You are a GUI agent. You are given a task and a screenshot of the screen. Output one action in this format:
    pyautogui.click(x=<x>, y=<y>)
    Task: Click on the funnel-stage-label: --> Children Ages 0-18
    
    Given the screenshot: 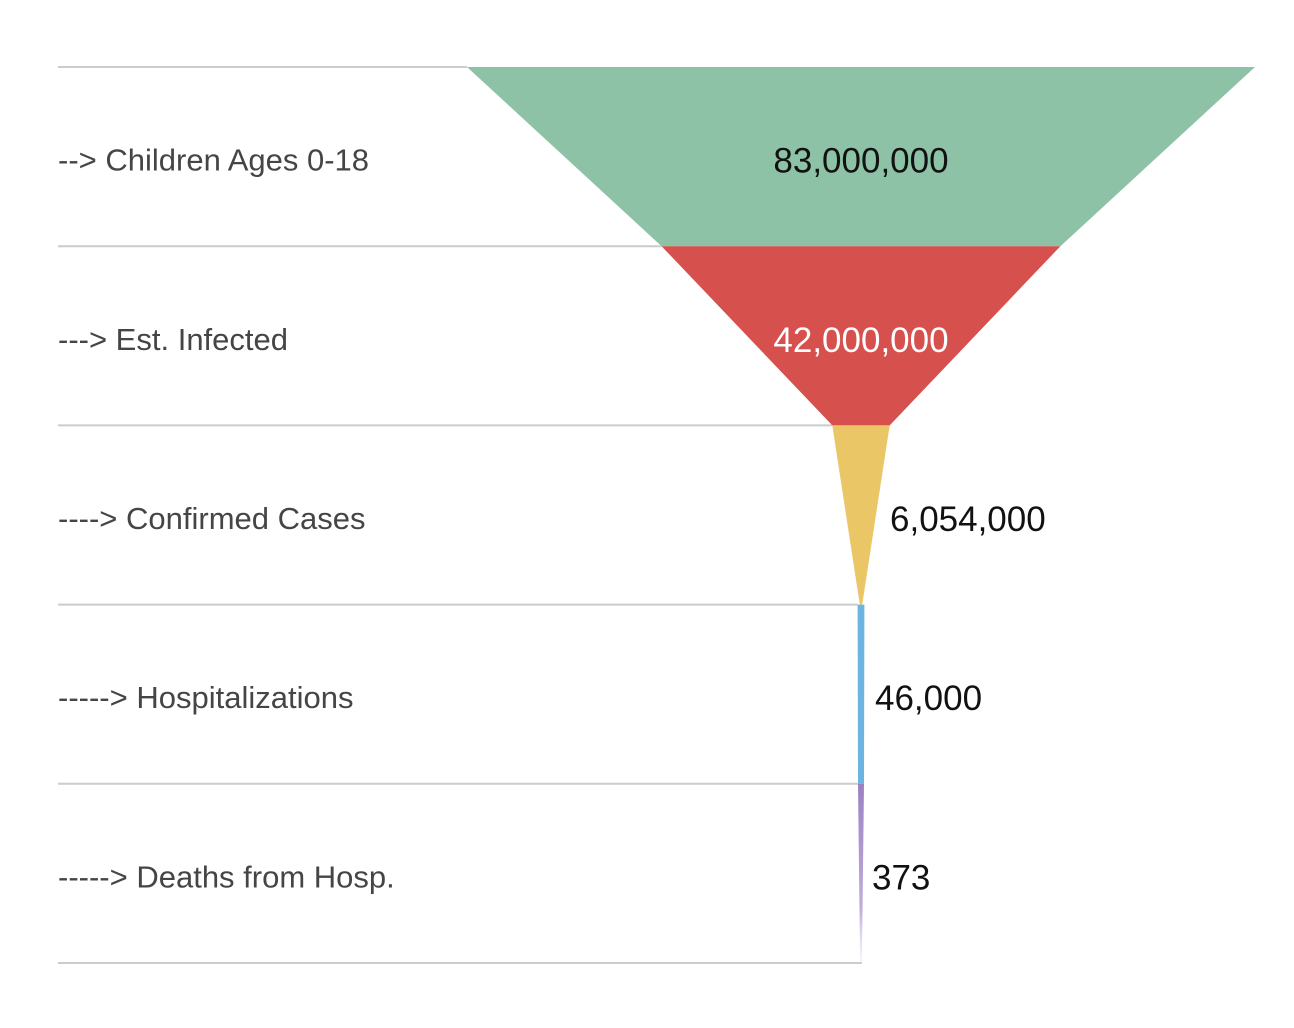 What is the action you would take?
    pyautogui.click(x=213, y=160)
    